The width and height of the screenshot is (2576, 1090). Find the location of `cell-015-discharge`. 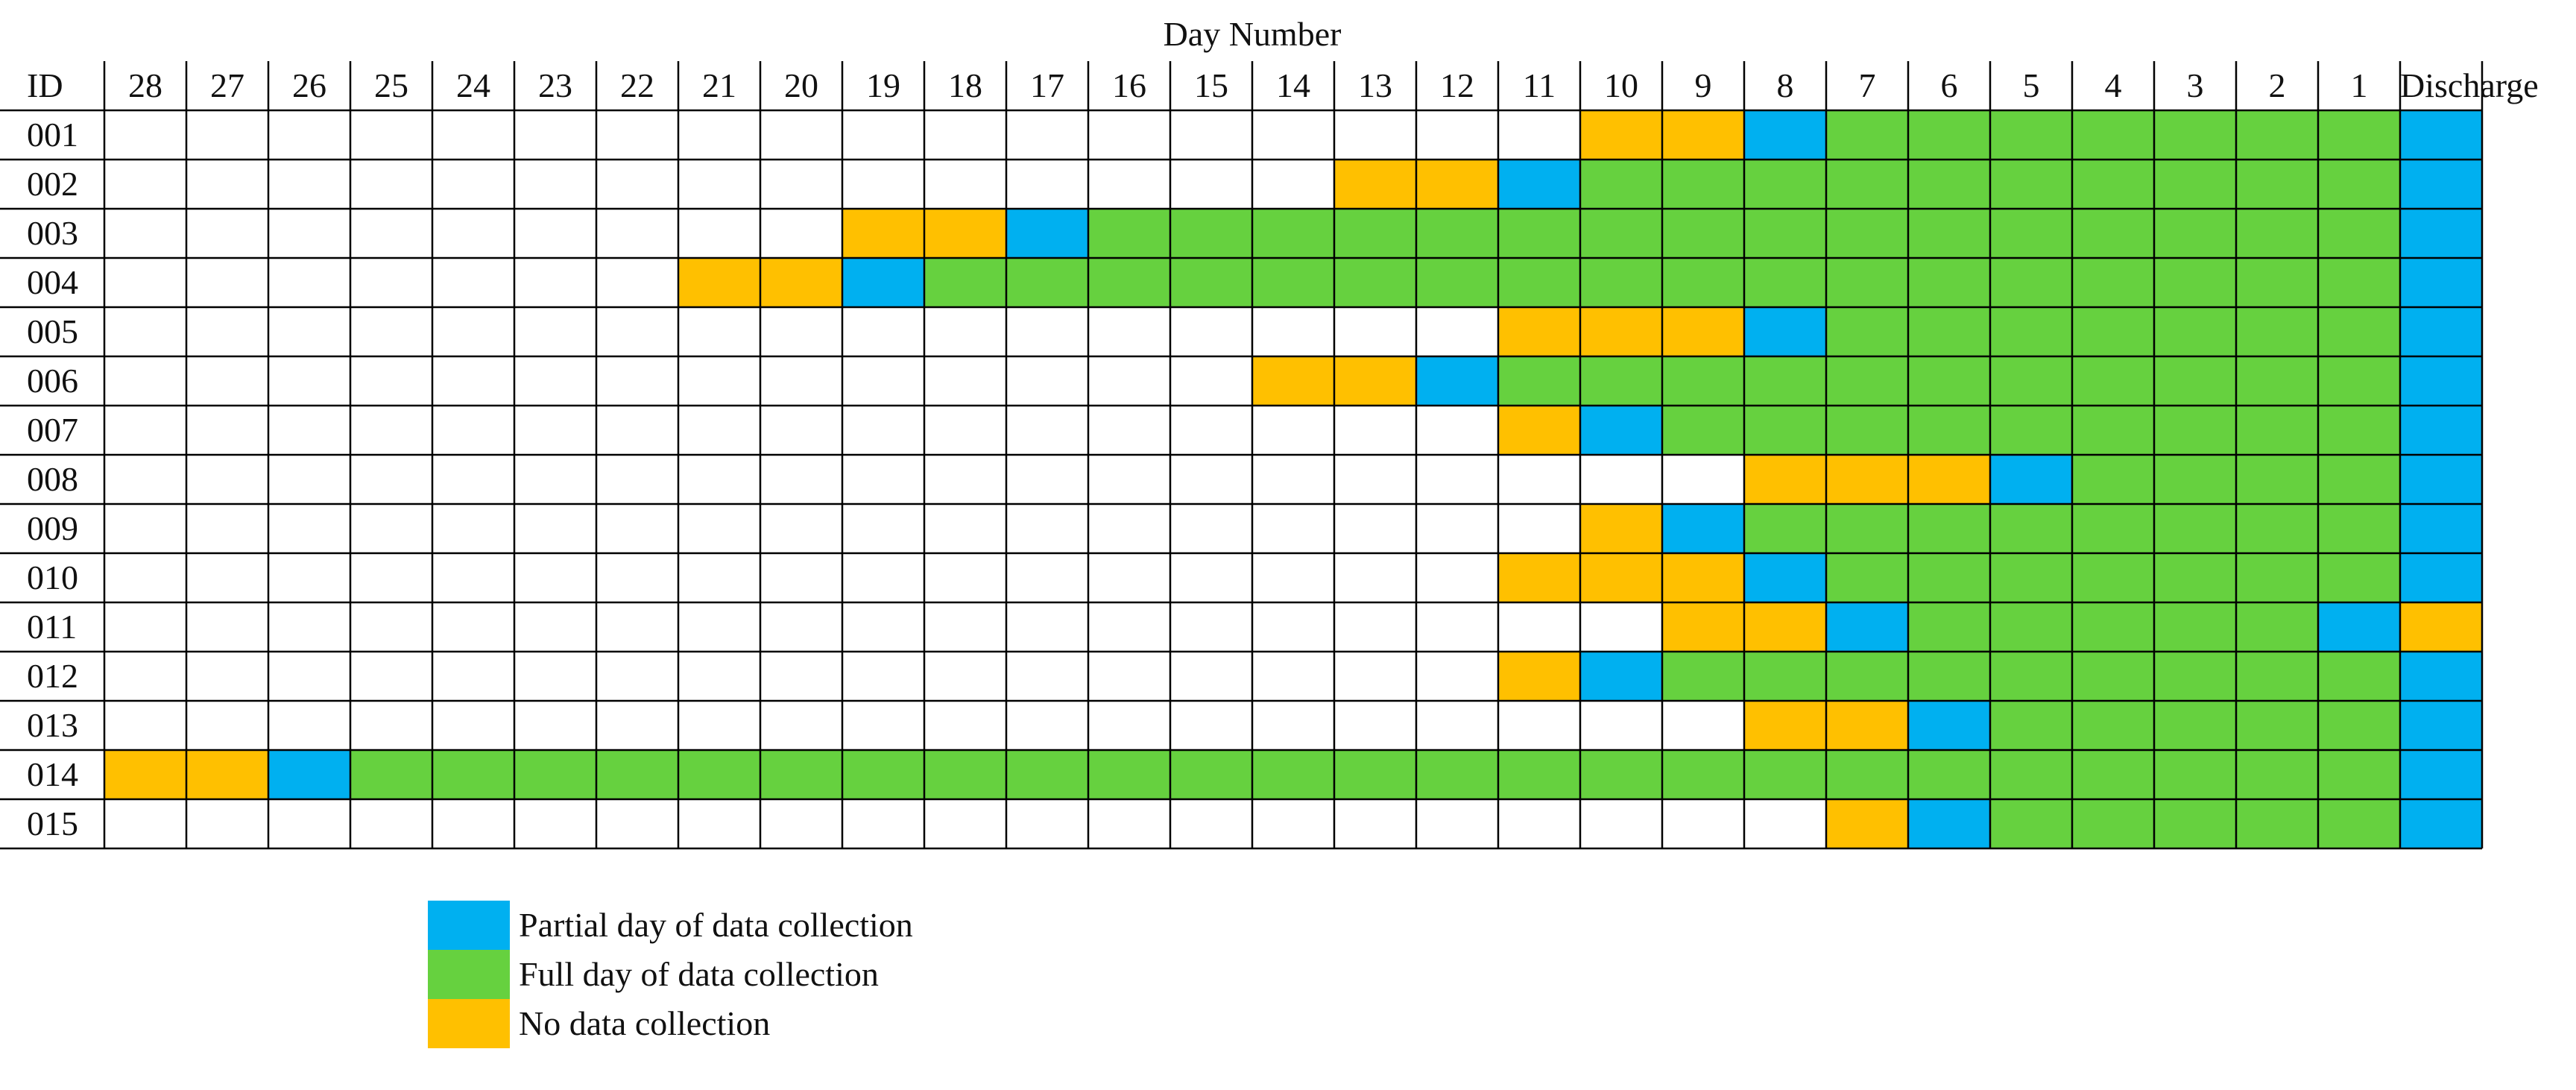

cell-015-discharge is located at coordinates (2441, 823).